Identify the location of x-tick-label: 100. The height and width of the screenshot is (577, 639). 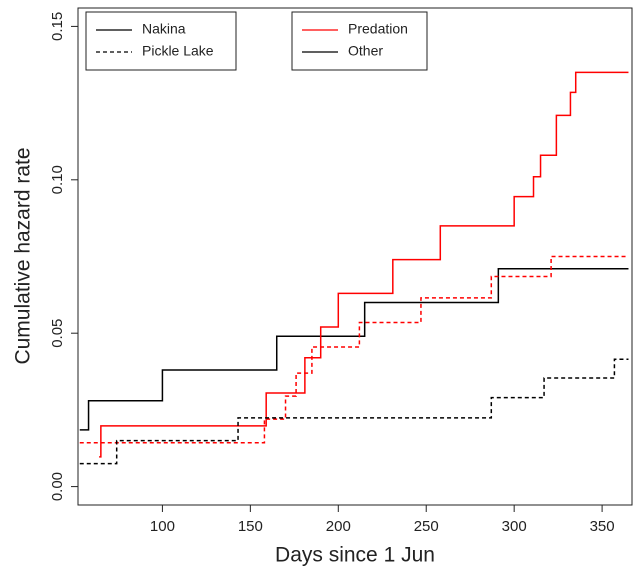
(162, 526).